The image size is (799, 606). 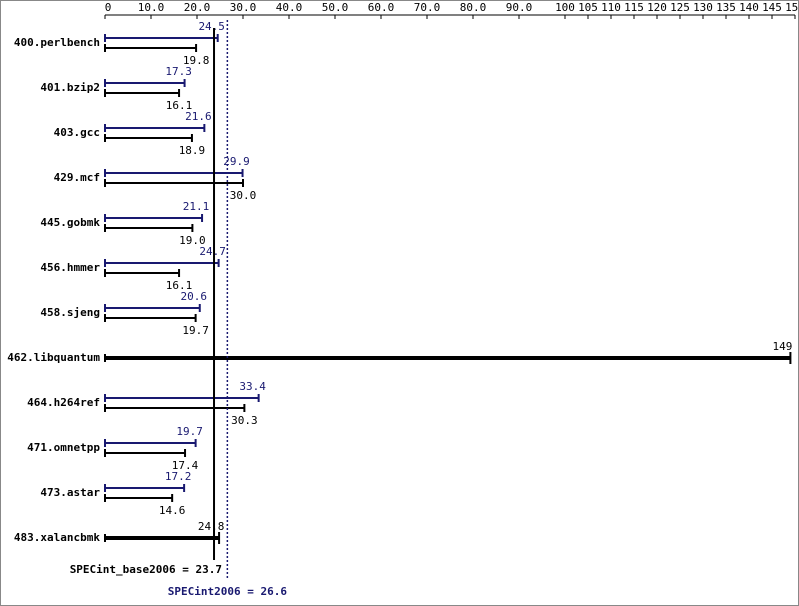 I want to click on x-tick-label: 90.0, so click(x=519, y=7).